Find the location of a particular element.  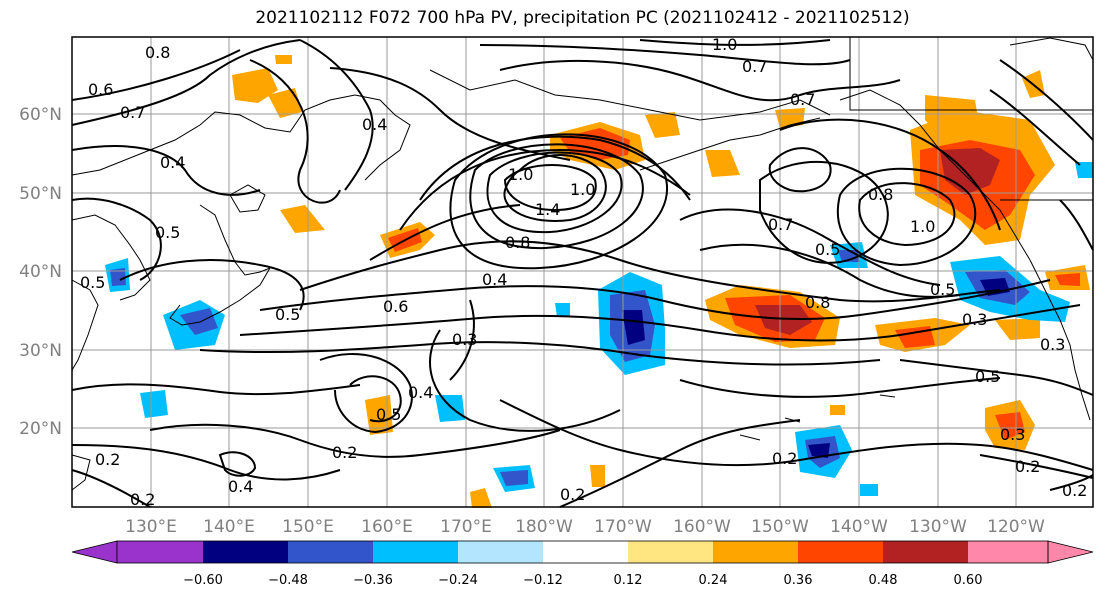

colorbar-tick-label: 0.36 is located at coordinates (798, 580).